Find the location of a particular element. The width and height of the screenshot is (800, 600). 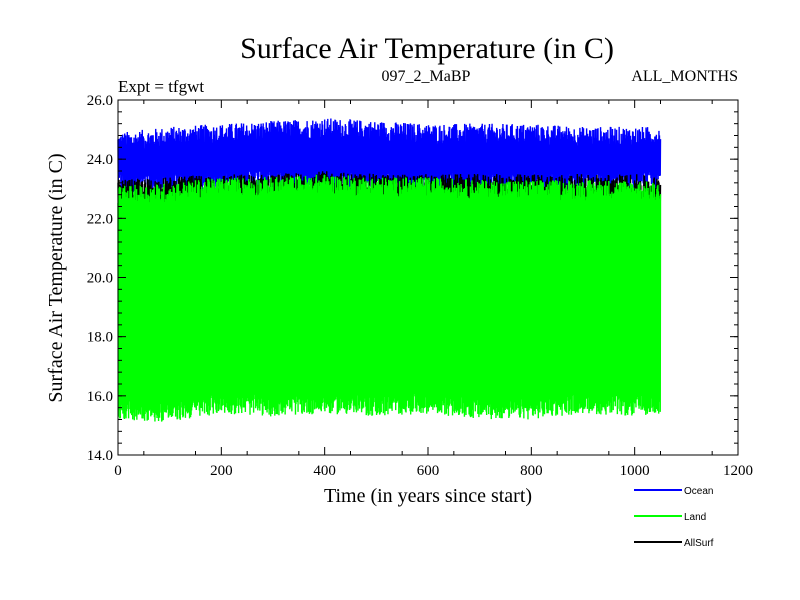

y-tick-label: 24.0 is located at coordinates (100, 160).